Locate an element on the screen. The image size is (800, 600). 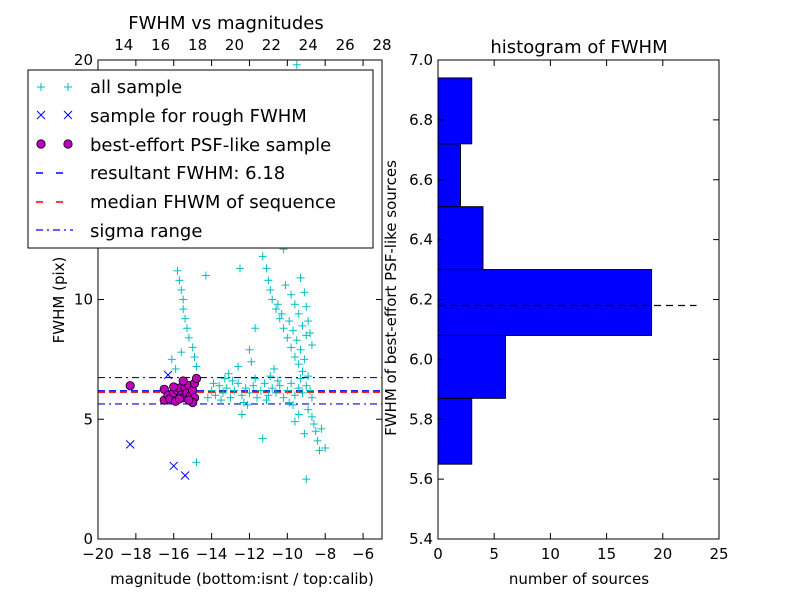
histogram-y-tick-label: 5.8 is located at coordinates (421, 419).